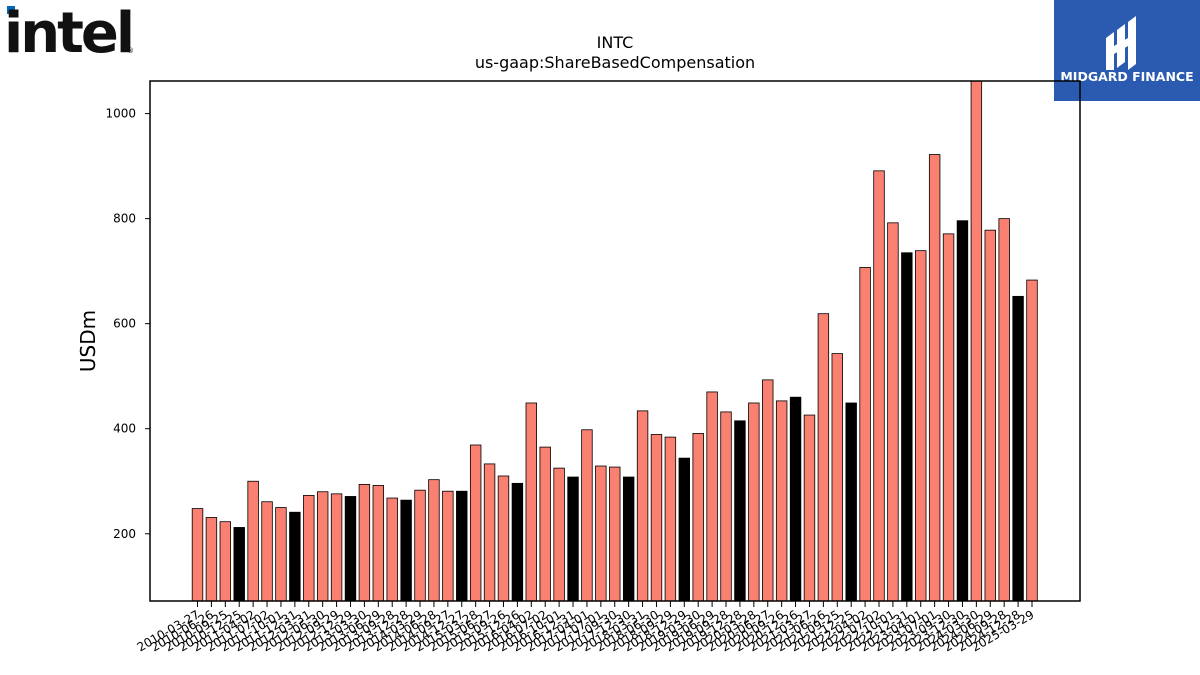 Image resolution: width=1200 pixels, height=675 pixels. Describe the element at coordinates (1121, 43) in the screenshot. I see `midgard-logo-mark-icon` at that location.